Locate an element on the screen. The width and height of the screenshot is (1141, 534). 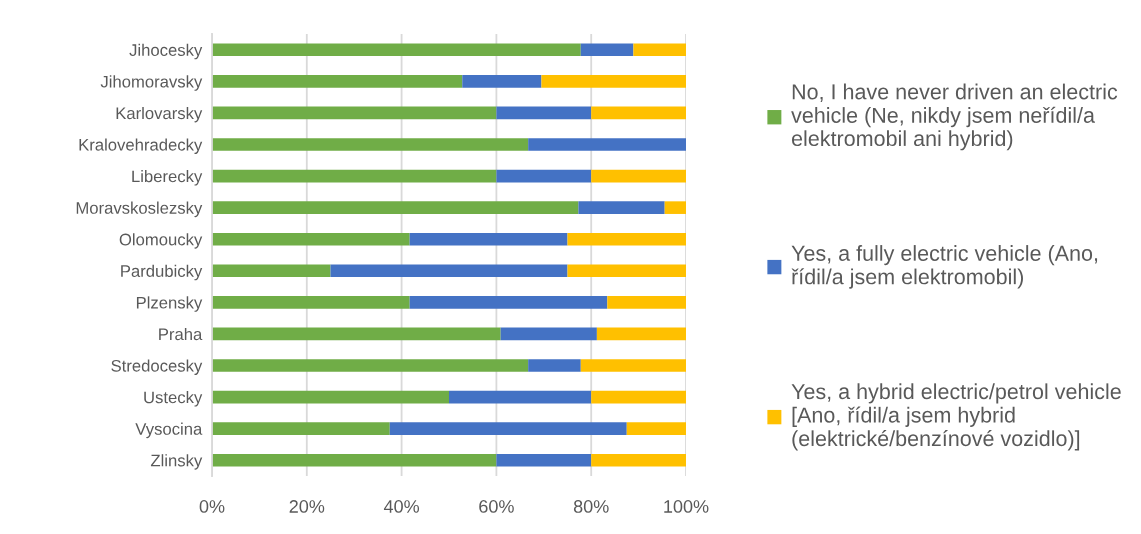
y-tick-label: Praha is located at coordinates (181, 334).